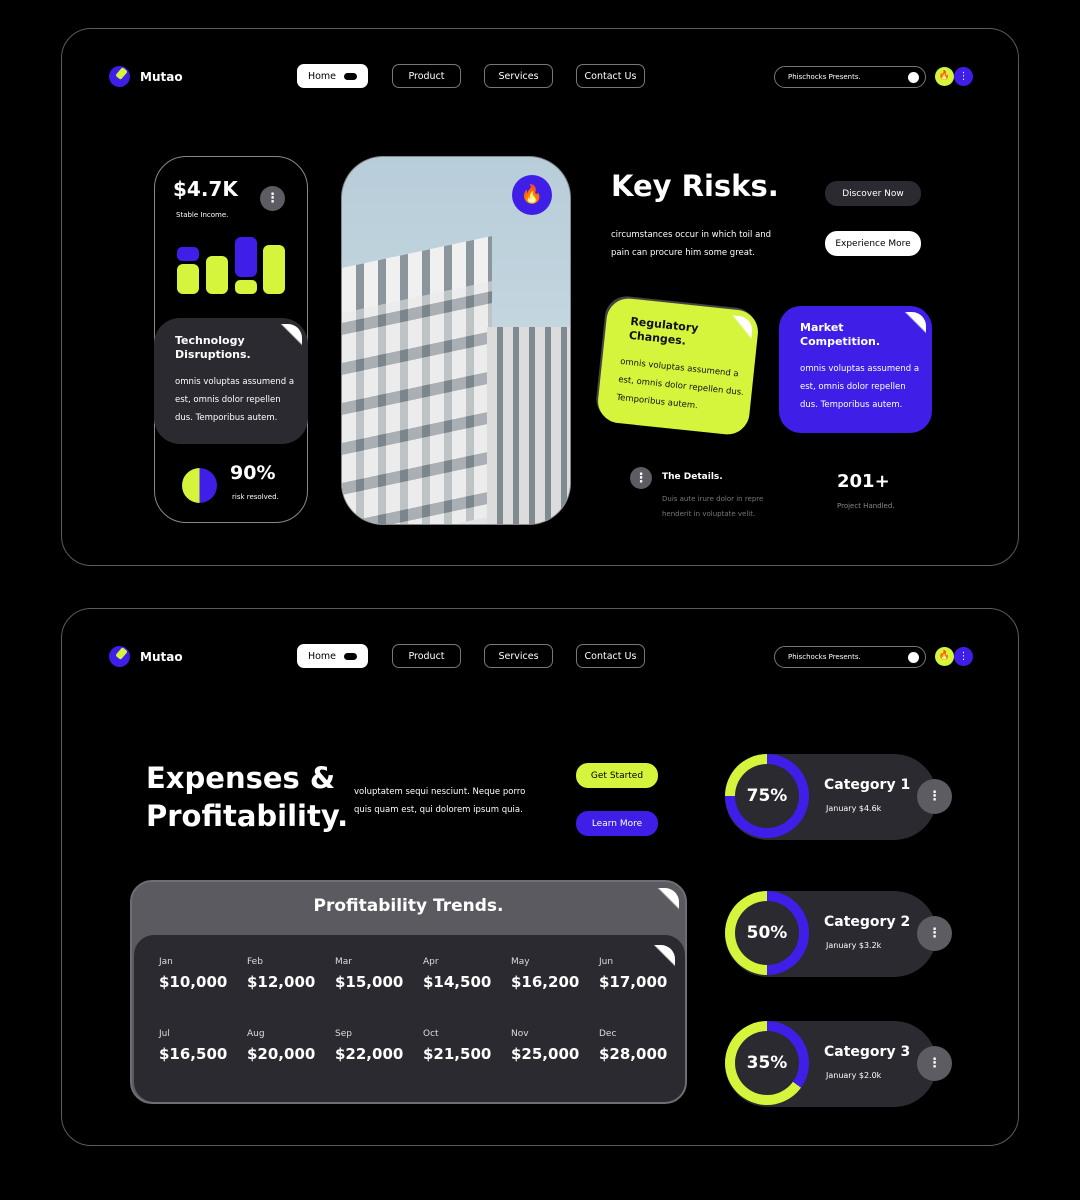  Describe the element at coordinates (255, 497) in the screenshot. I see `risk-label: risk resolved.` at that location.